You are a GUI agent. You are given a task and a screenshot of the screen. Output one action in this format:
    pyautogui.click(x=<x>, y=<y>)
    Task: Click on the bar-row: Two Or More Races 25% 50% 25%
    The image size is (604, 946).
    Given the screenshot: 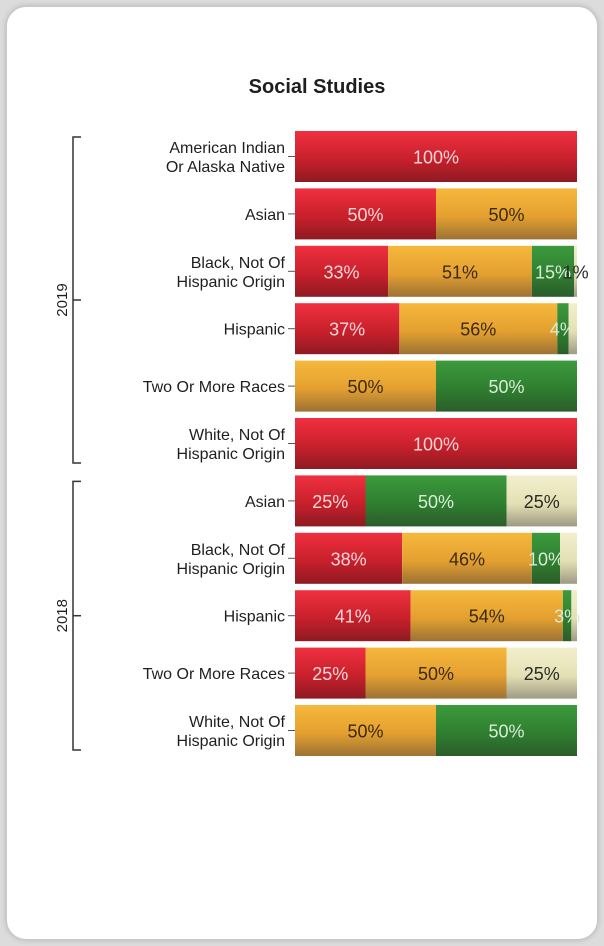 What is the action you would take?
    pyautogui.click(x=360, y=673)
    